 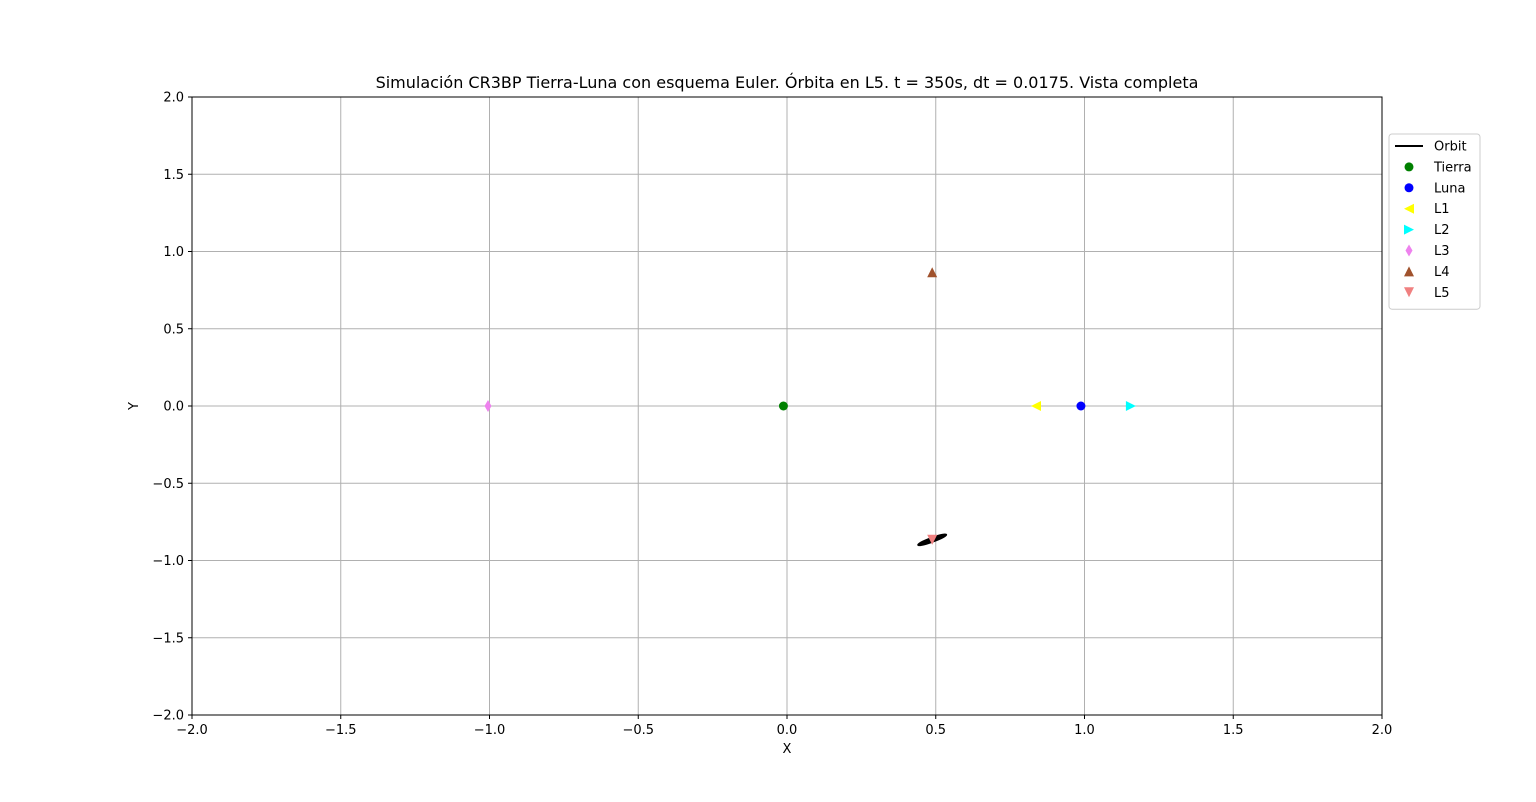 What do you see at coordinates (1409, 188) in the screenshot?
I see `legend-swatch-luna` at bounding box center [1409, 188].